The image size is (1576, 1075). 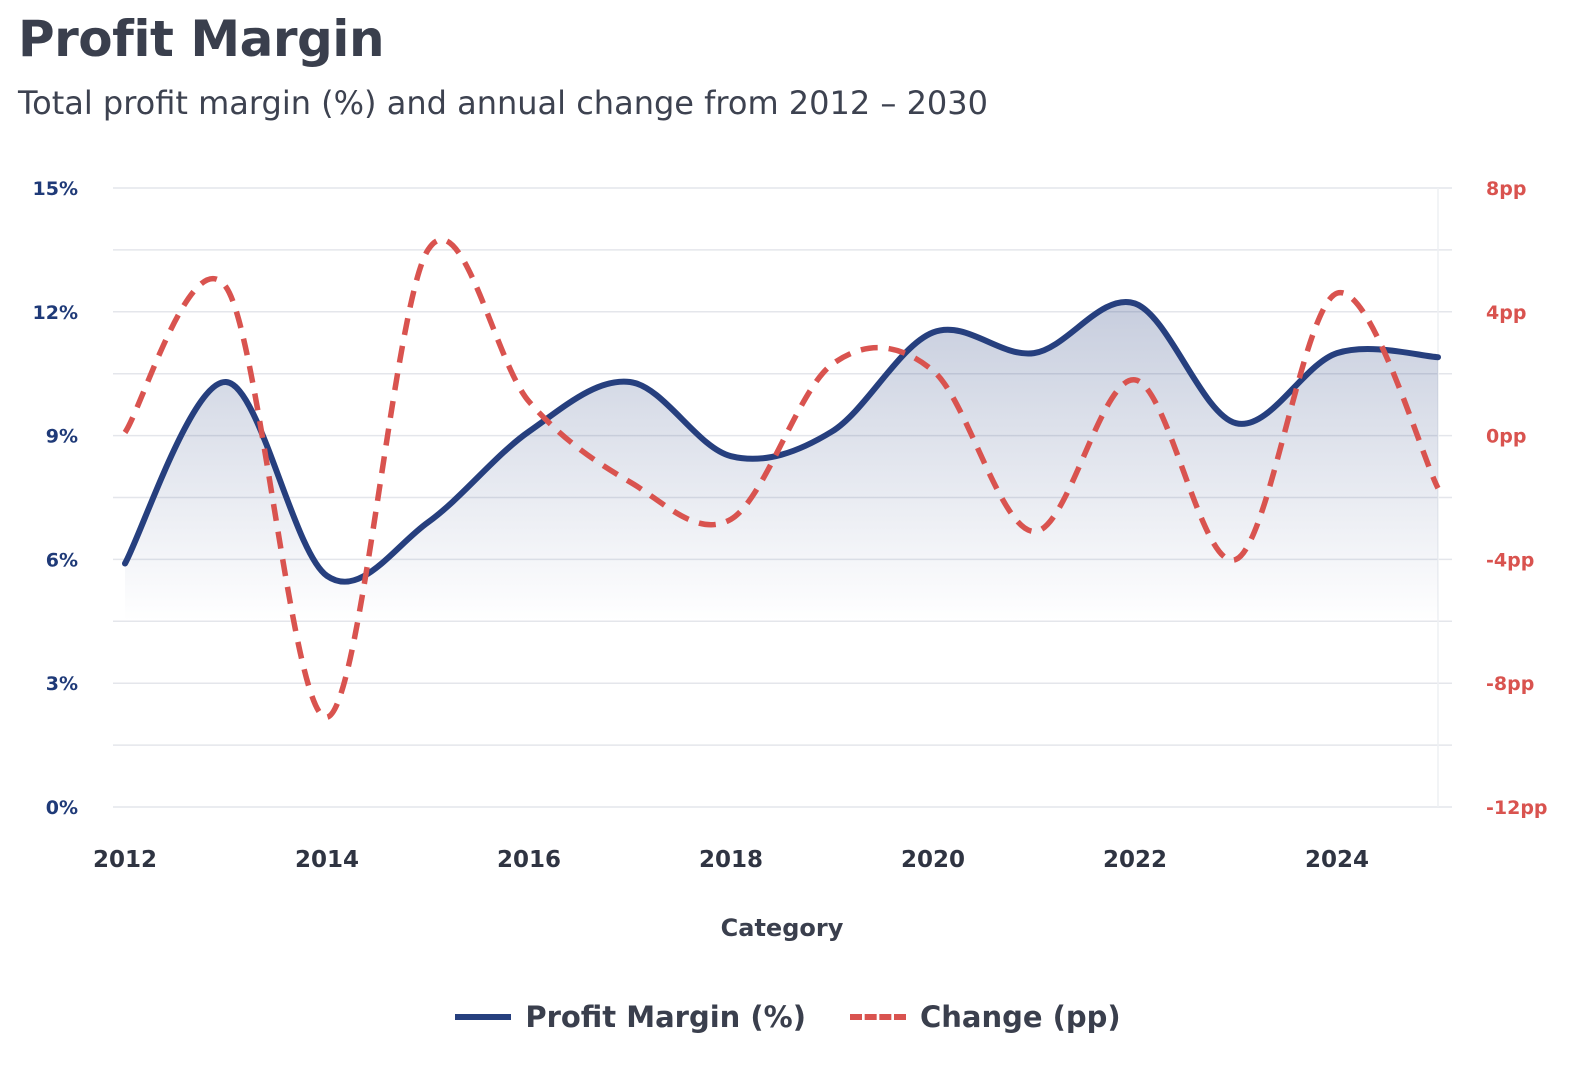 I want to click on y-left-tick-label: 3%, so click(x=62, y=684).